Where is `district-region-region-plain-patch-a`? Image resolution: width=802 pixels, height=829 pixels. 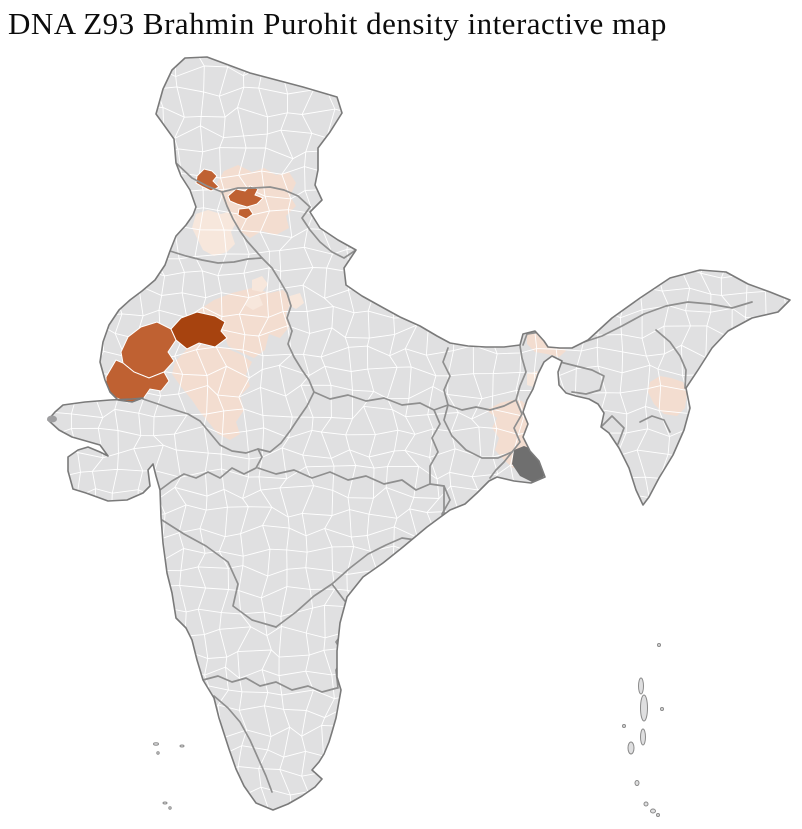
district-region-region-plain-patch-a is located at coordinates (260, 284).